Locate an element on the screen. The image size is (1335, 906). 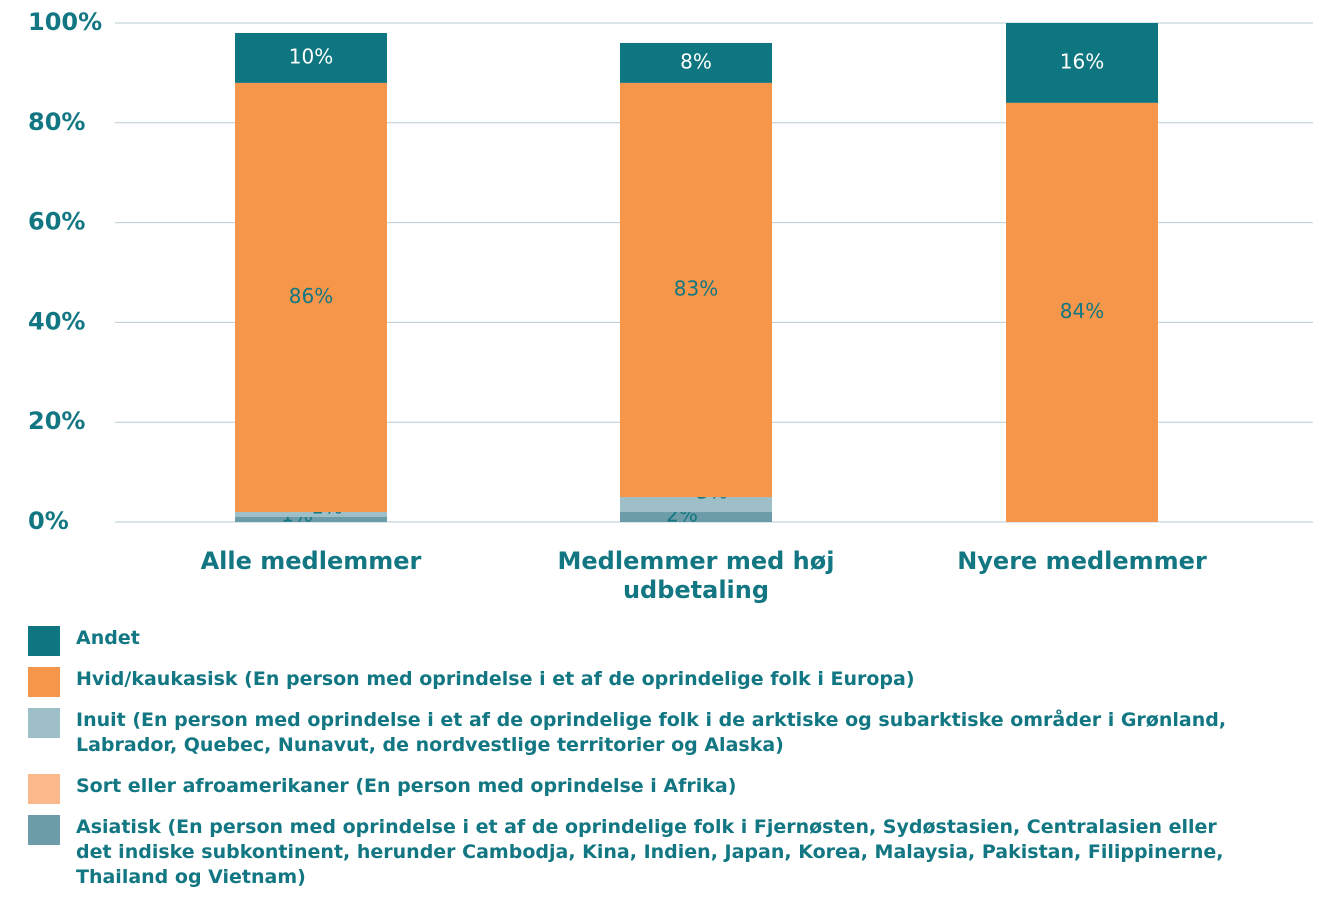
data-label: 84% is located at coordinates (1082, 311).